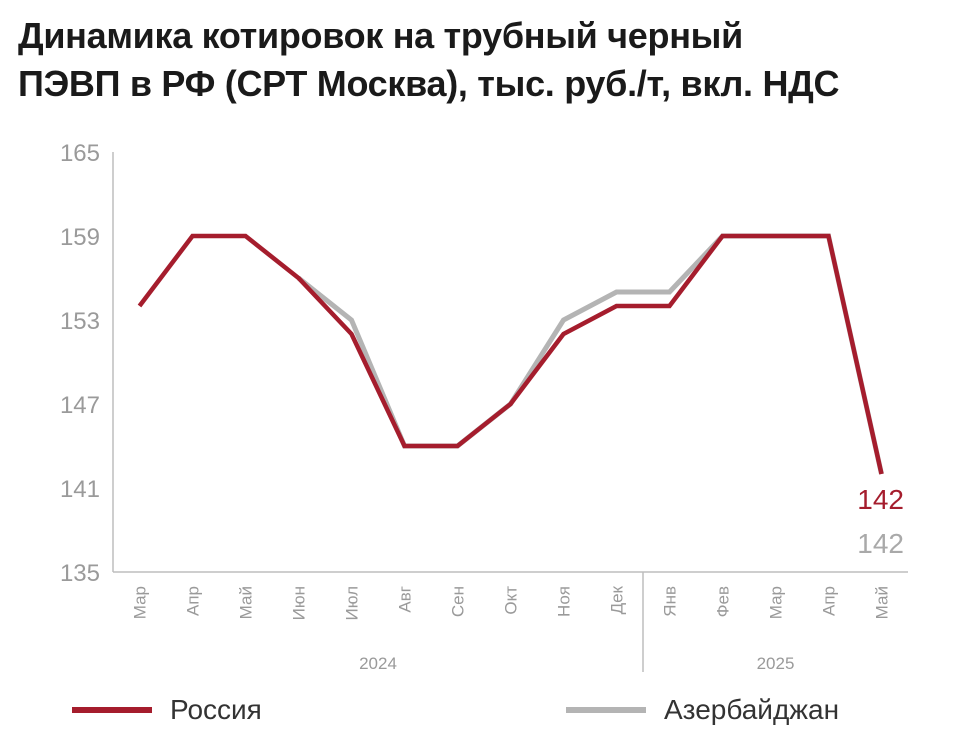 The height and width of the screenshot is (739, 960). I want to click on x-tick-label: Сен, so click(458, 601).